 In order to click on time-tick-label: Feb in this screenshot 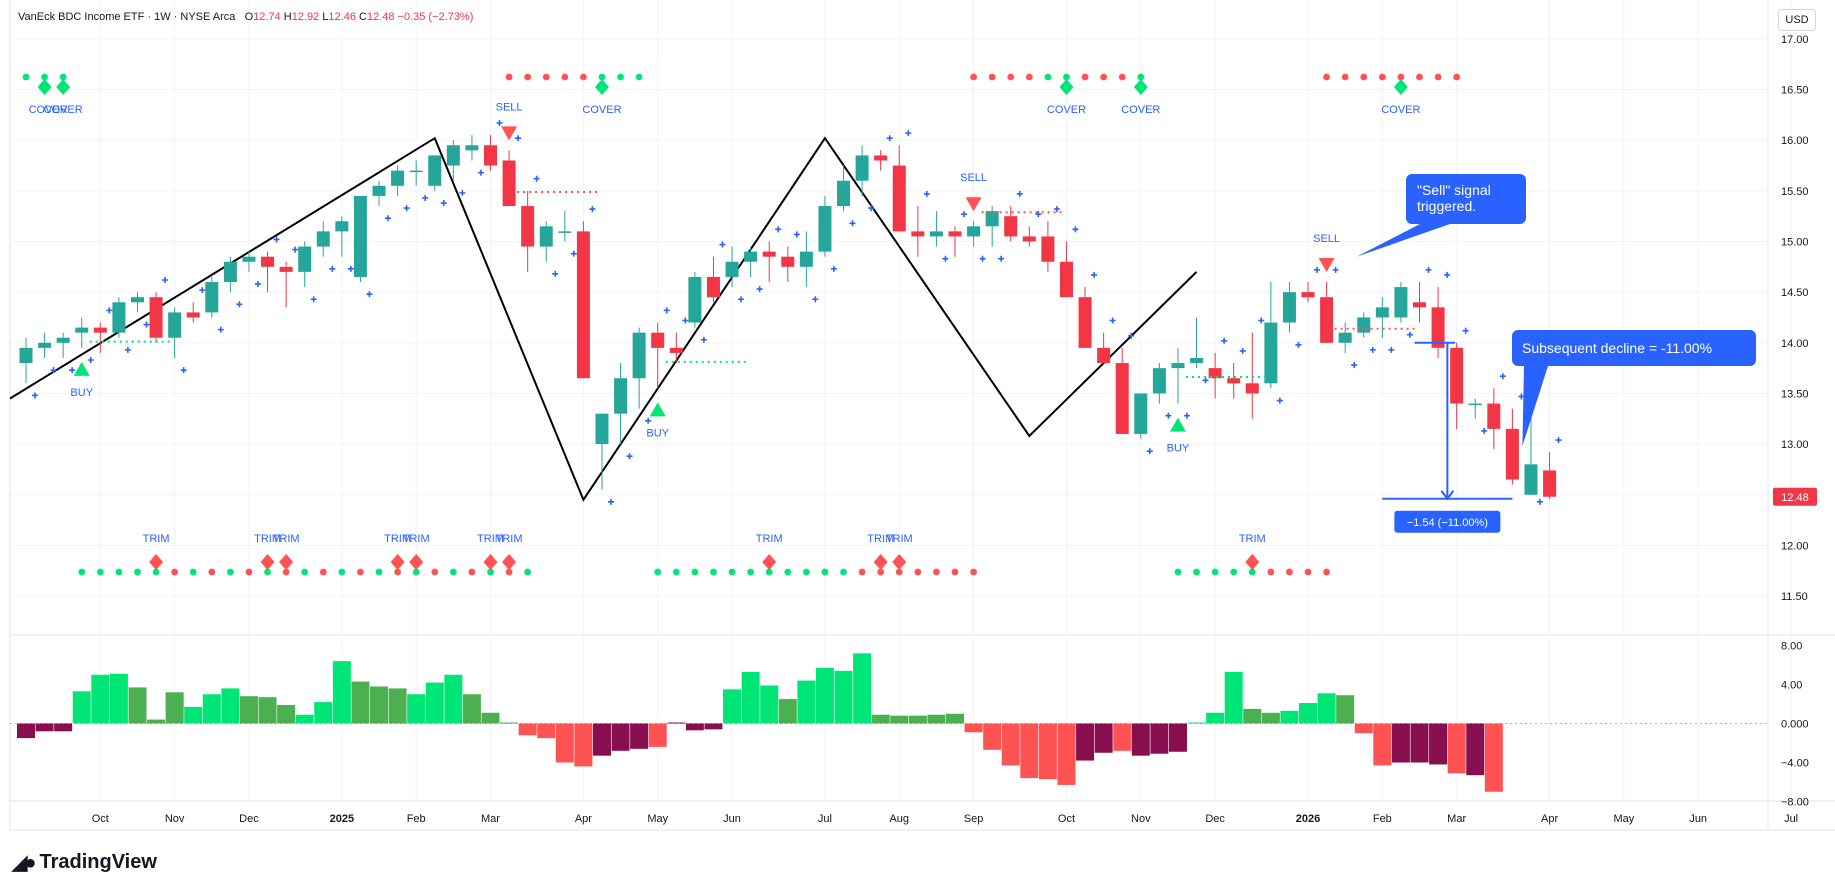, I will do `click(416, 819)`.